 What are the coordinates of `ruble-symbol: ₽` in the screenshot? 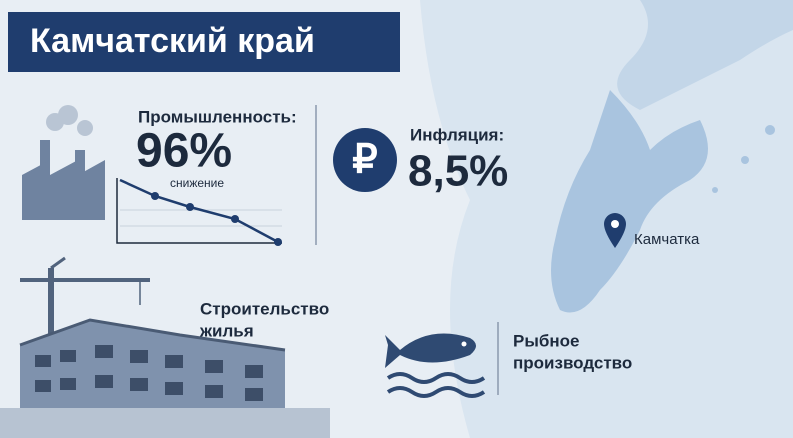 It's located at (364, 160).